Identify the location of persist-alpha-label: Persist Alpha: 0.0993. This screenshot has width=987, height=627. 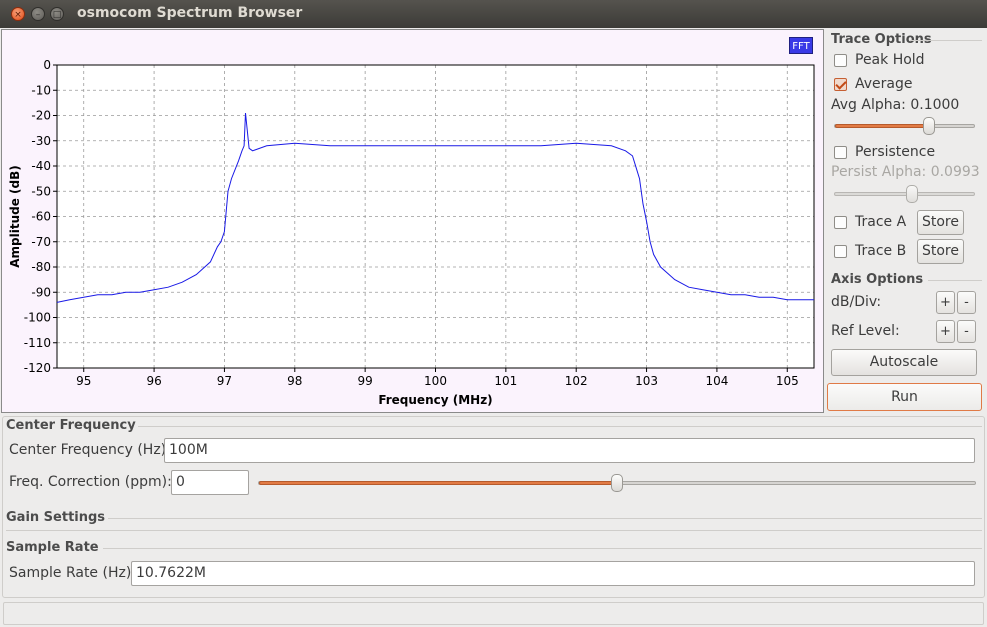
(905, 172).